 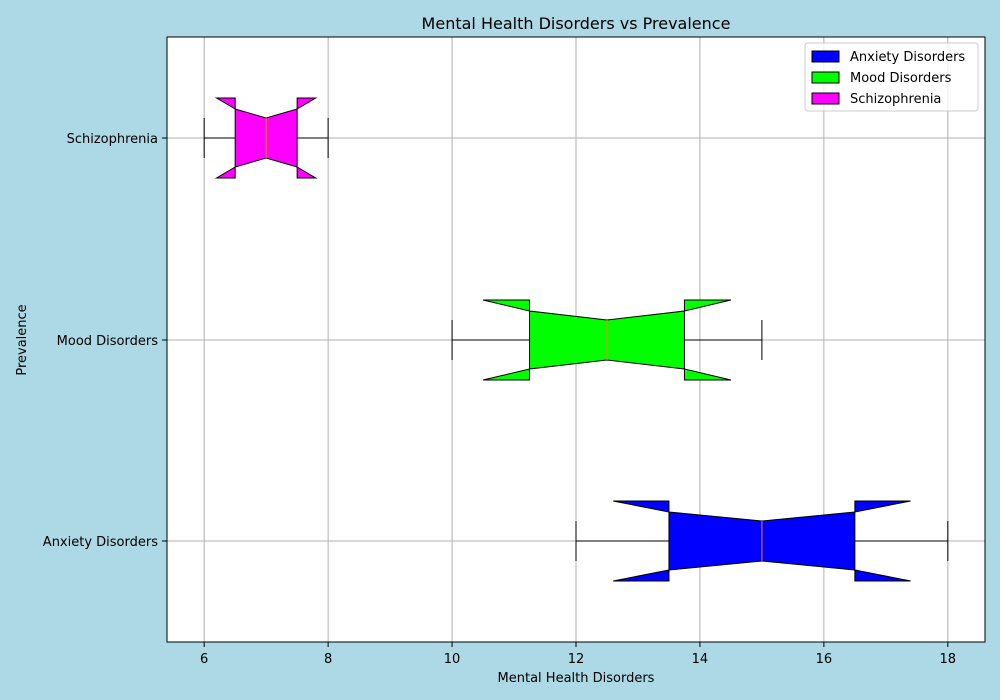 I want to click on legend-label: Mood Disorders, so click(x=901, y=78).